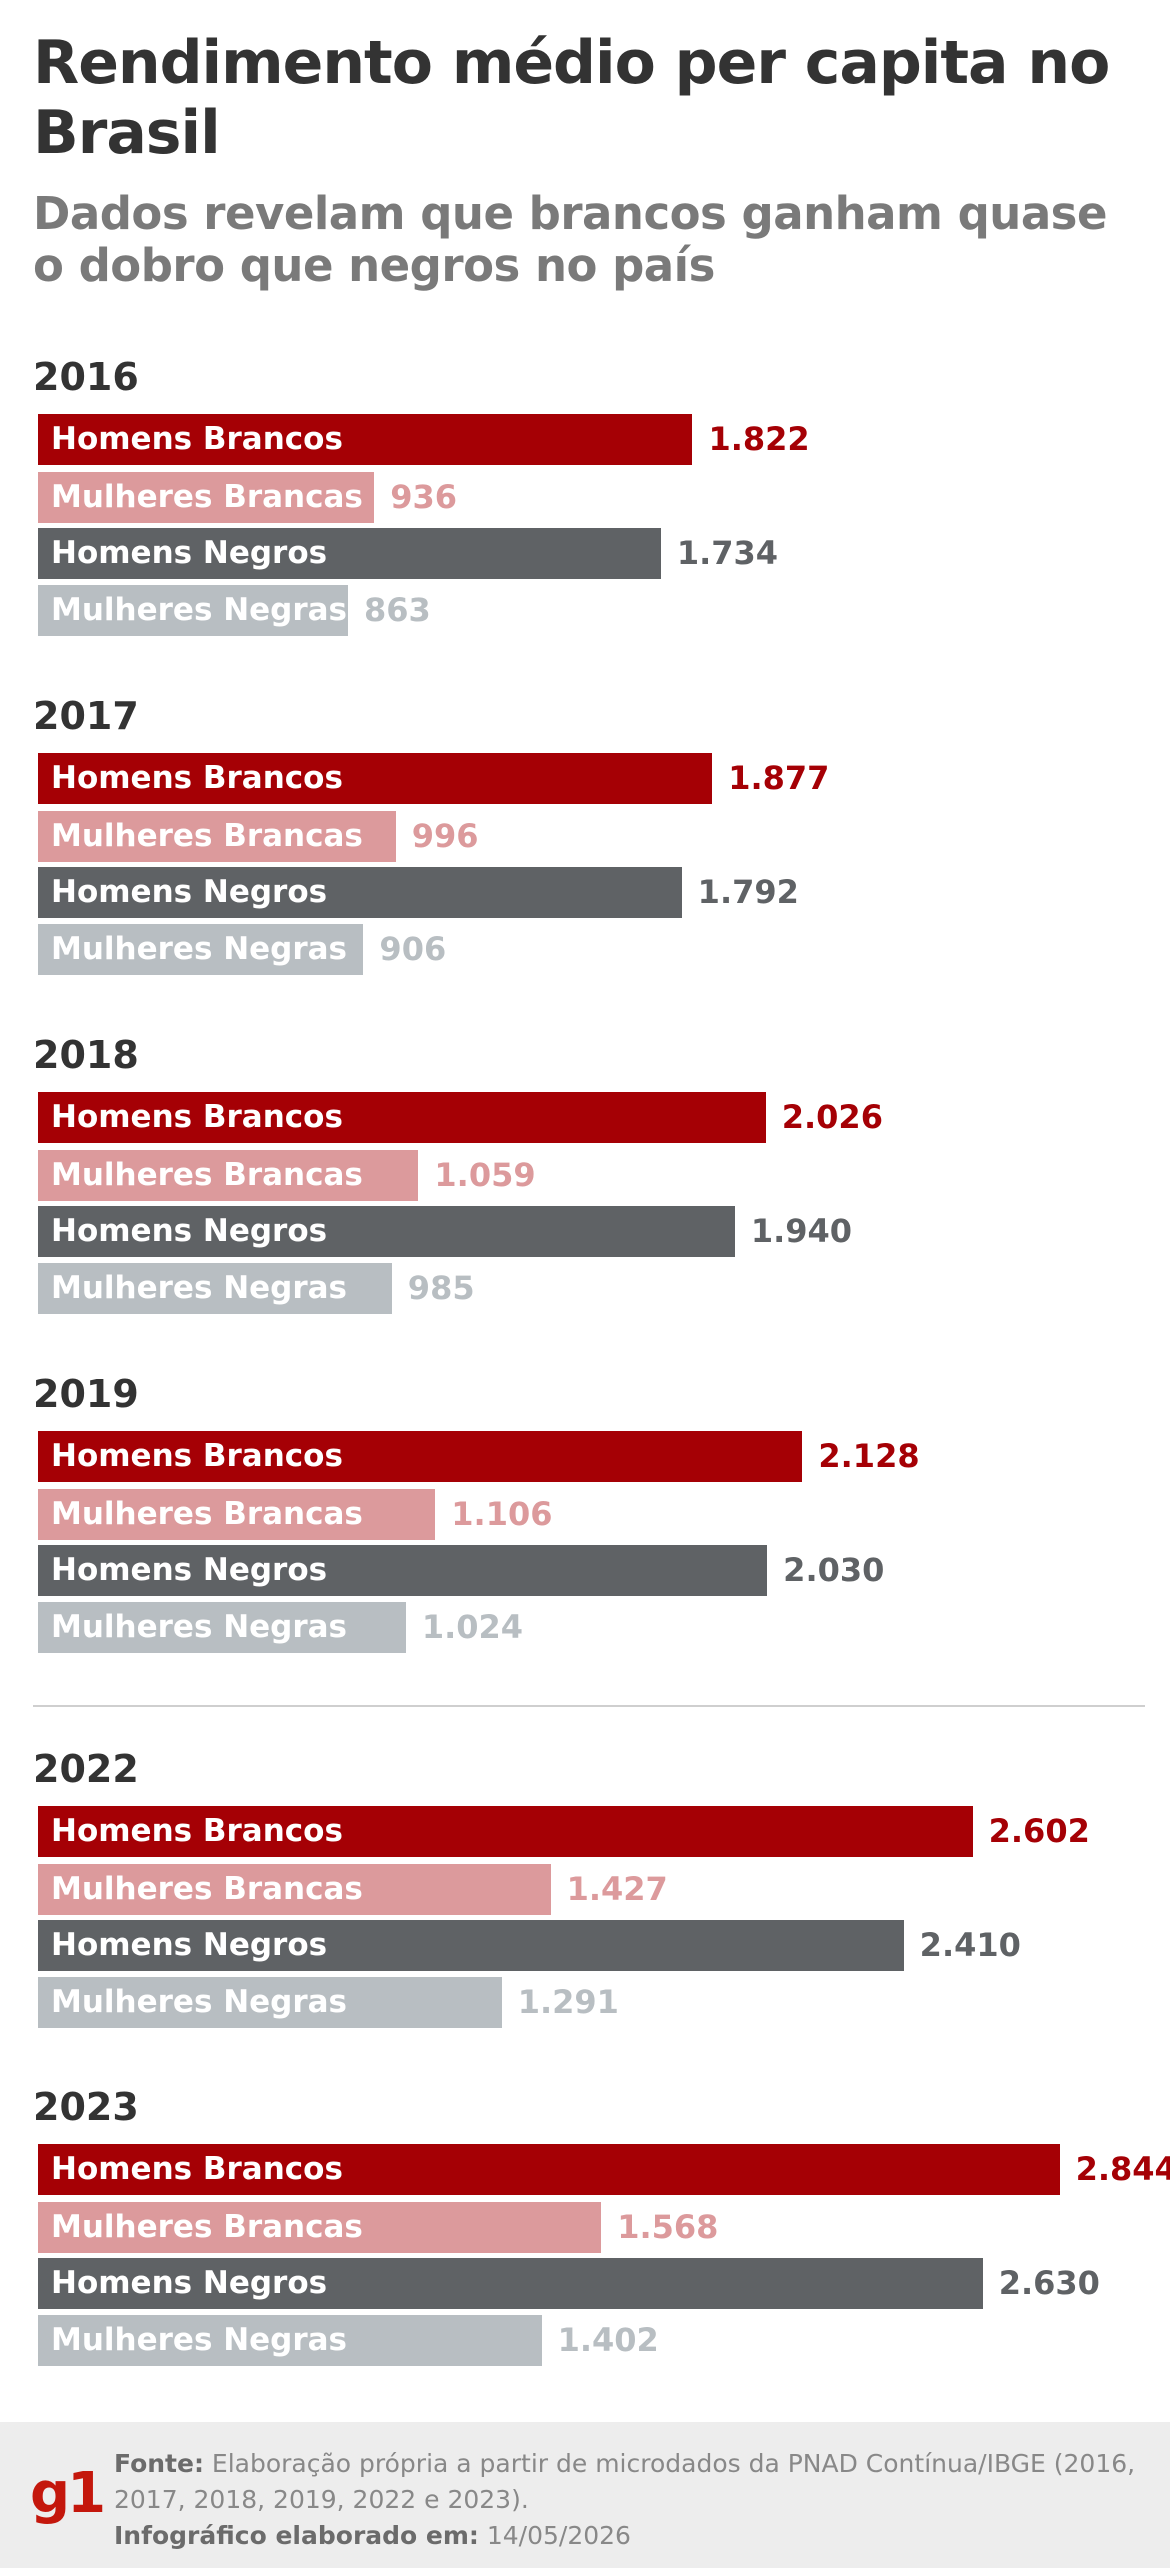 The height and width of the screenshot is (2568, 1170). What do you see at coordinates (1049, 2283) in the screenshot?
I see `bar-value-label: 2.630` at bounding box center [1049, 2283].